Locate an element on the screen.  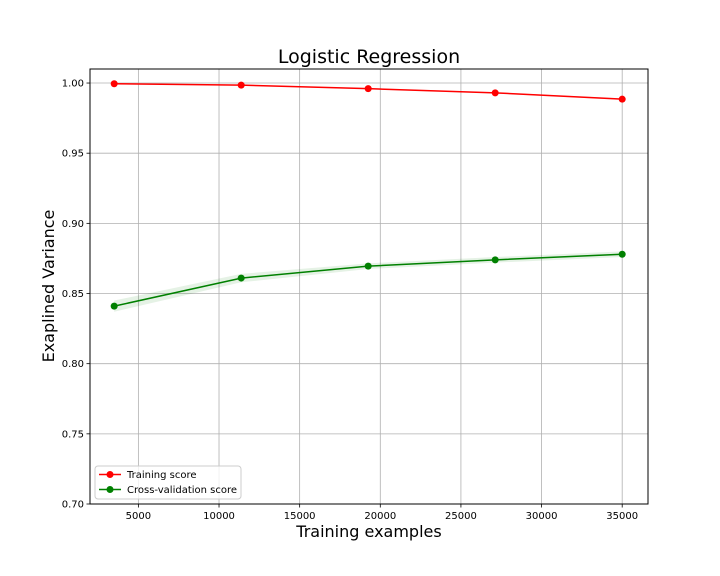
y-tick-label: 0.95 is located at coordinates (73, 154).